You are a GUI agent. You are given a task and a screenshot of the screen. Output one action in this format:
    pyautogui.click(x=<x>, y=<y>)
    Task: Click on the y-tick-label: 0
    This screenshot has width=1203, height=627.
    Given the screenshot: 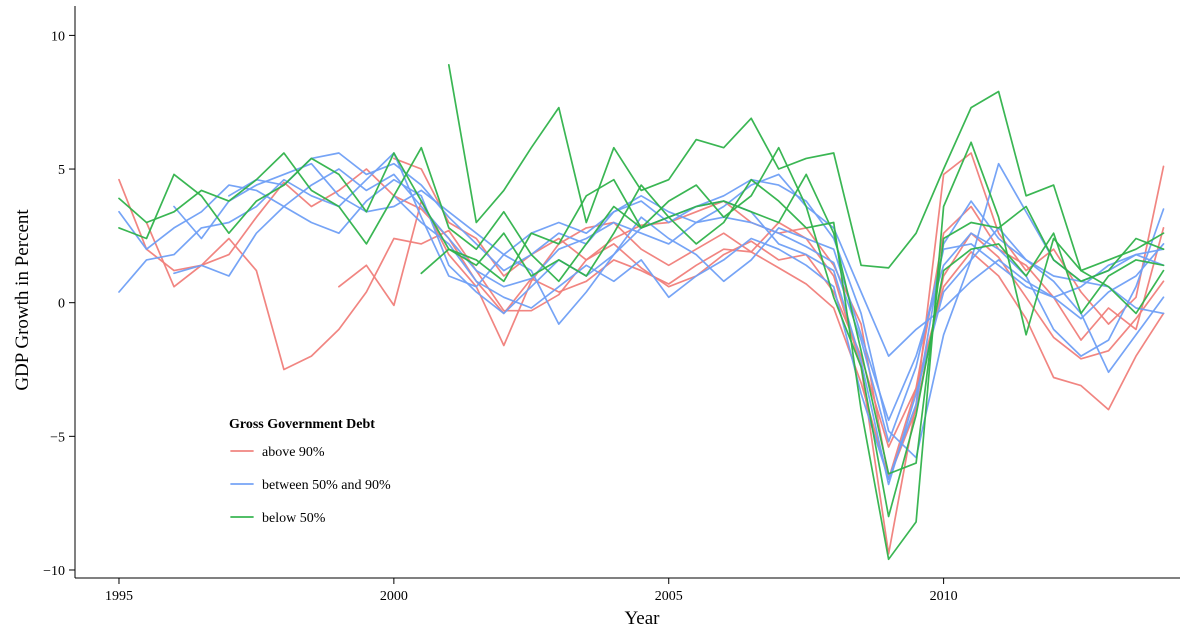 What is the action you would take?
    pyautogui.click(x=61, y=304)
    